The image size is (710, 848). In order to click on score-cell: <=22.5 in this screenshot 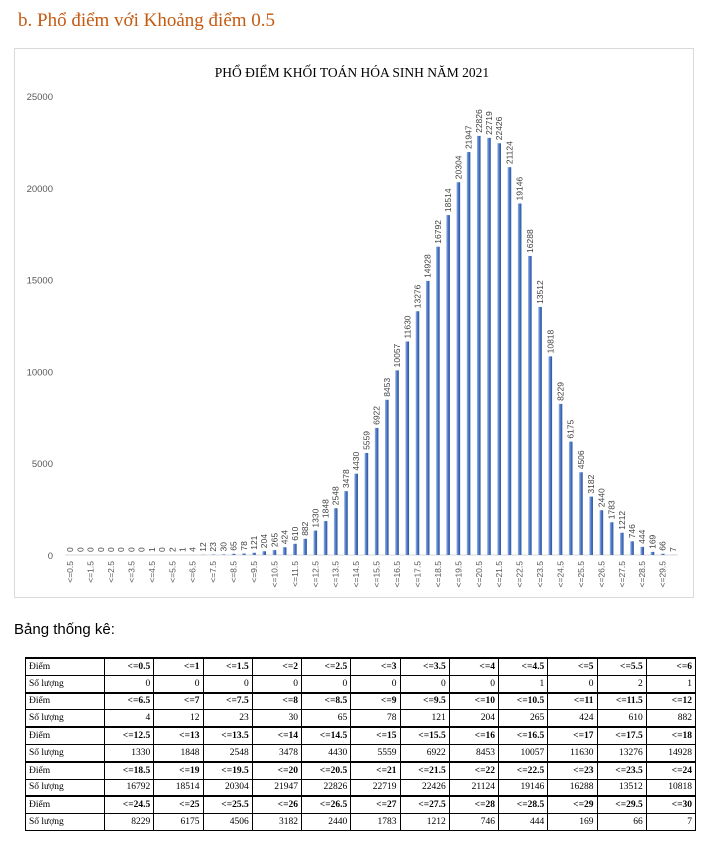, I will do `click(523, 770)`.